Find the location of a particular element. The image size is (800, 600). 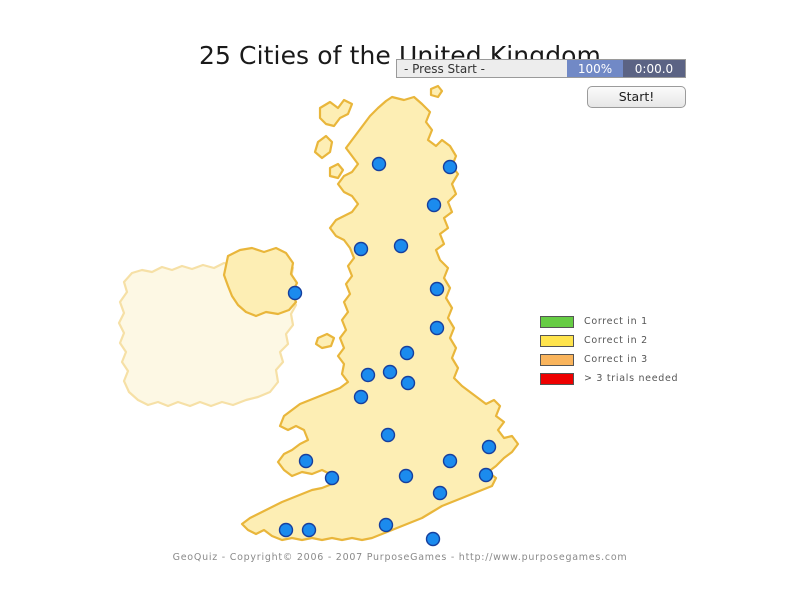

city-marker-sheffield is located at coordinates (408, 383).